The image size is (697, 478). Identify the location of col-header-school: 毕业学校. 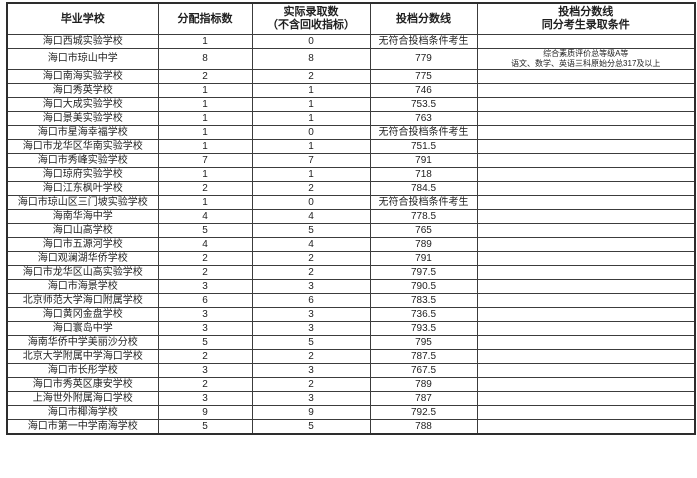
(82, 18).